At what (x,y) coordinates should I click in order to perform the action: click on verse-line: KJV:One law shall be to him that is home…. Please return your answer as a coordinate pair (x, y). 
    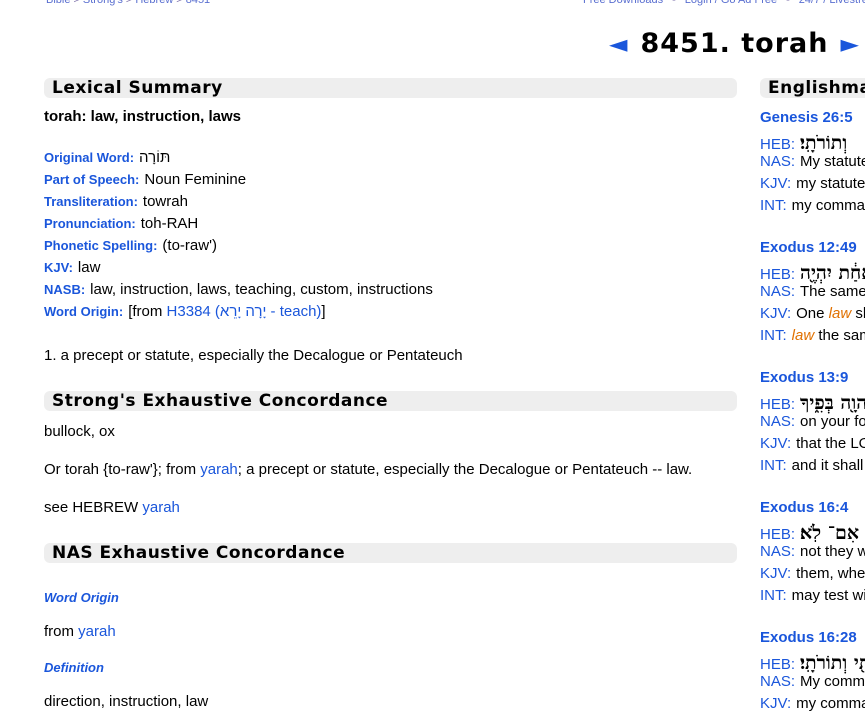
    Looking at the image, I should click on (812, 314).